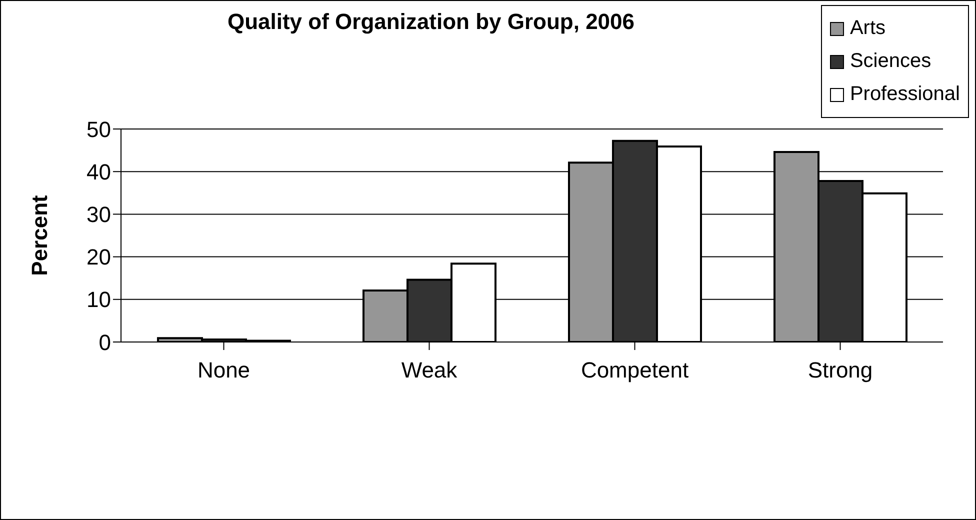  Describe the element at coordinates (429, 370) in the screenshot. I see `x-tick-label: Weak` at that location.